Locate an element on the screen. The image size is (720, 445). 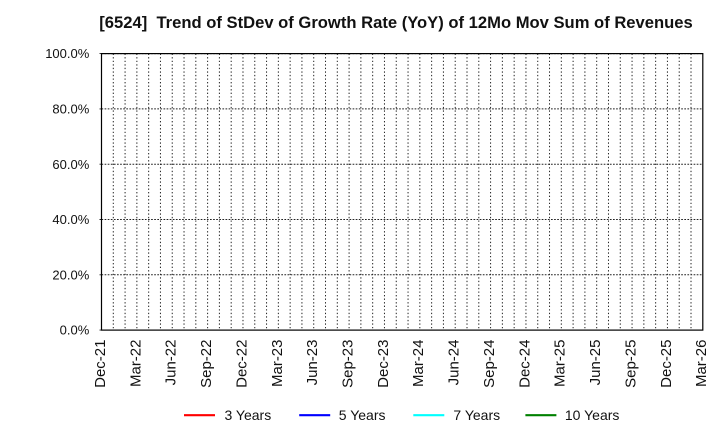
svg-text: Jun-24 is located at coordinates (454, 363).